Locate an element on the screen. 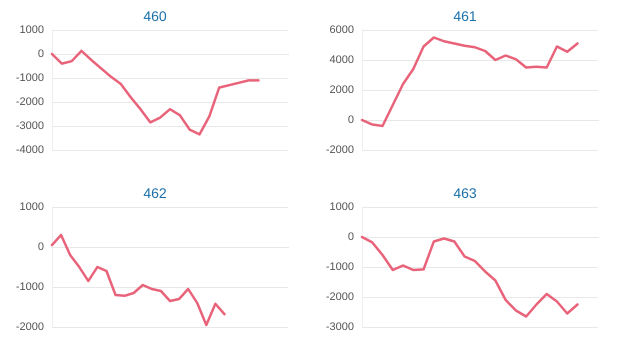 Image resolution: width=621 pixels, height=354 pixels. chart-title: 462 is located at coordinates (155, 193).